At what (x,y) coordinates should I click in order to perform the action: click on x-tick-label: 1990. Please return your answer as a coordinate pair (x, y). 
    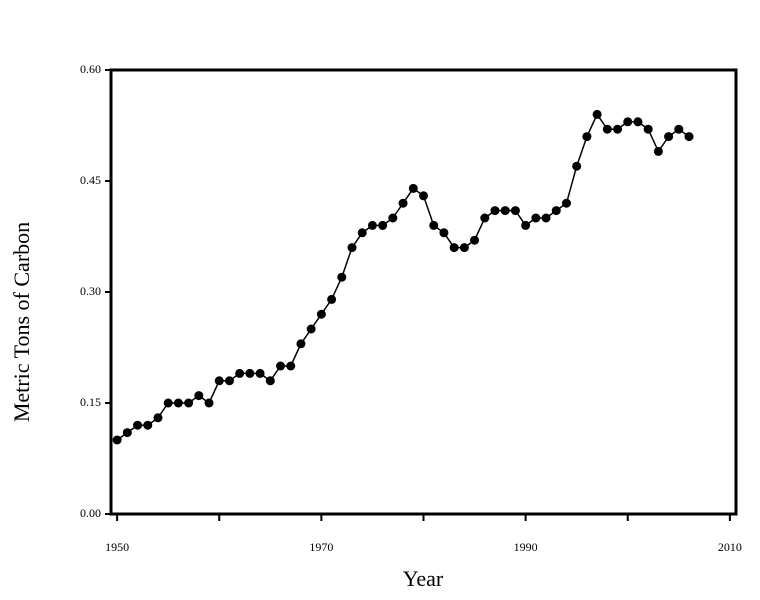
    Looking at the image, I should click on (526, 547).